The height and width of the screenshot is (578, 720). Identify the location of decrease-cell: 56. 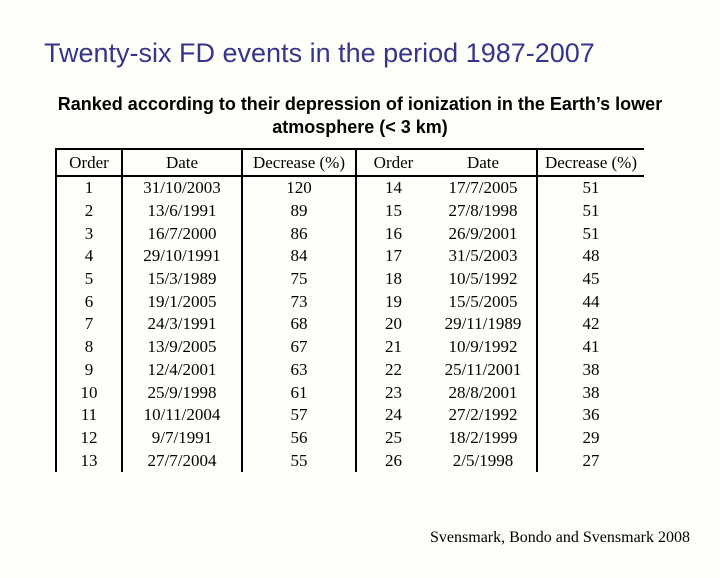
(299, 438).